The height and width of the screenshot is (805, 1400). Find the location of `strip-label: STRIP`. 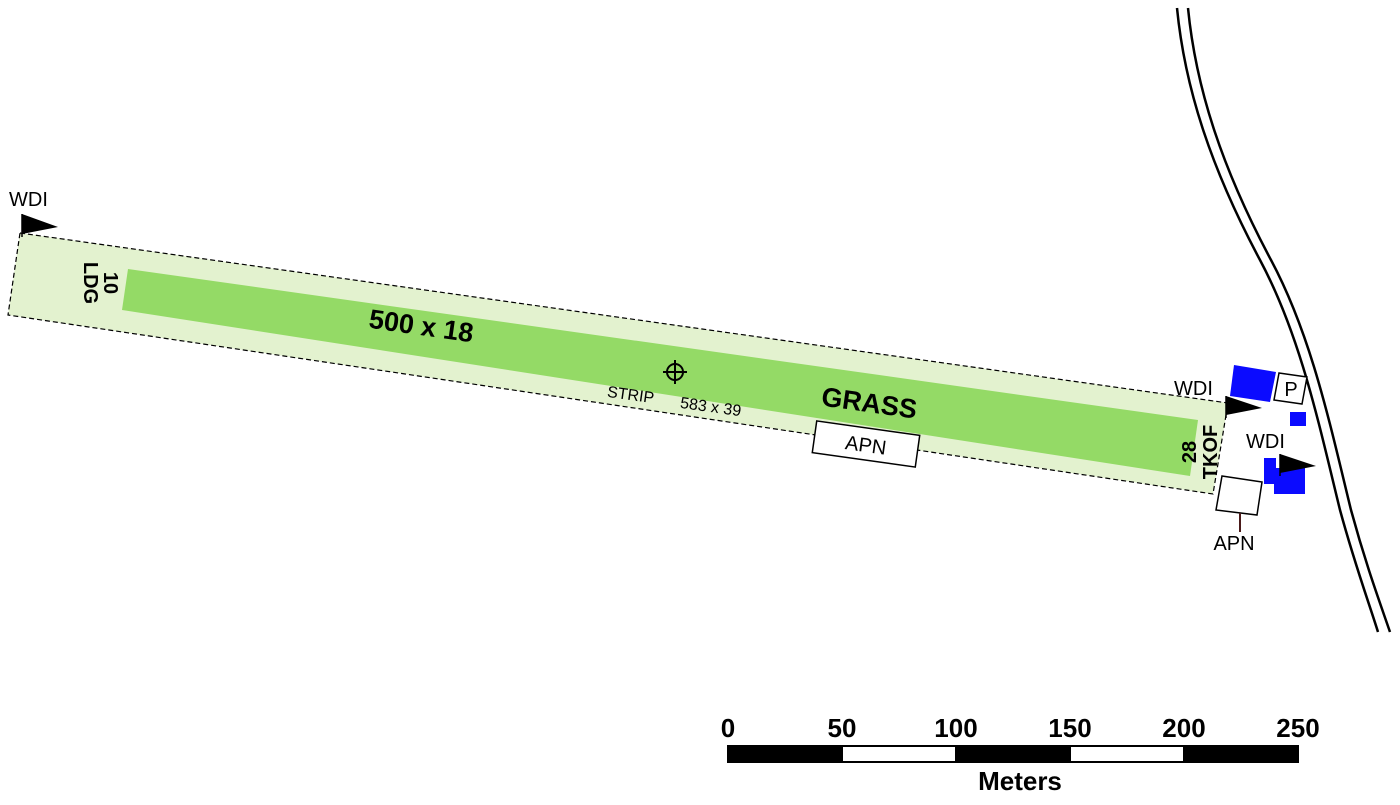

strip-label: STRIP is located at coordinates (630, 395).